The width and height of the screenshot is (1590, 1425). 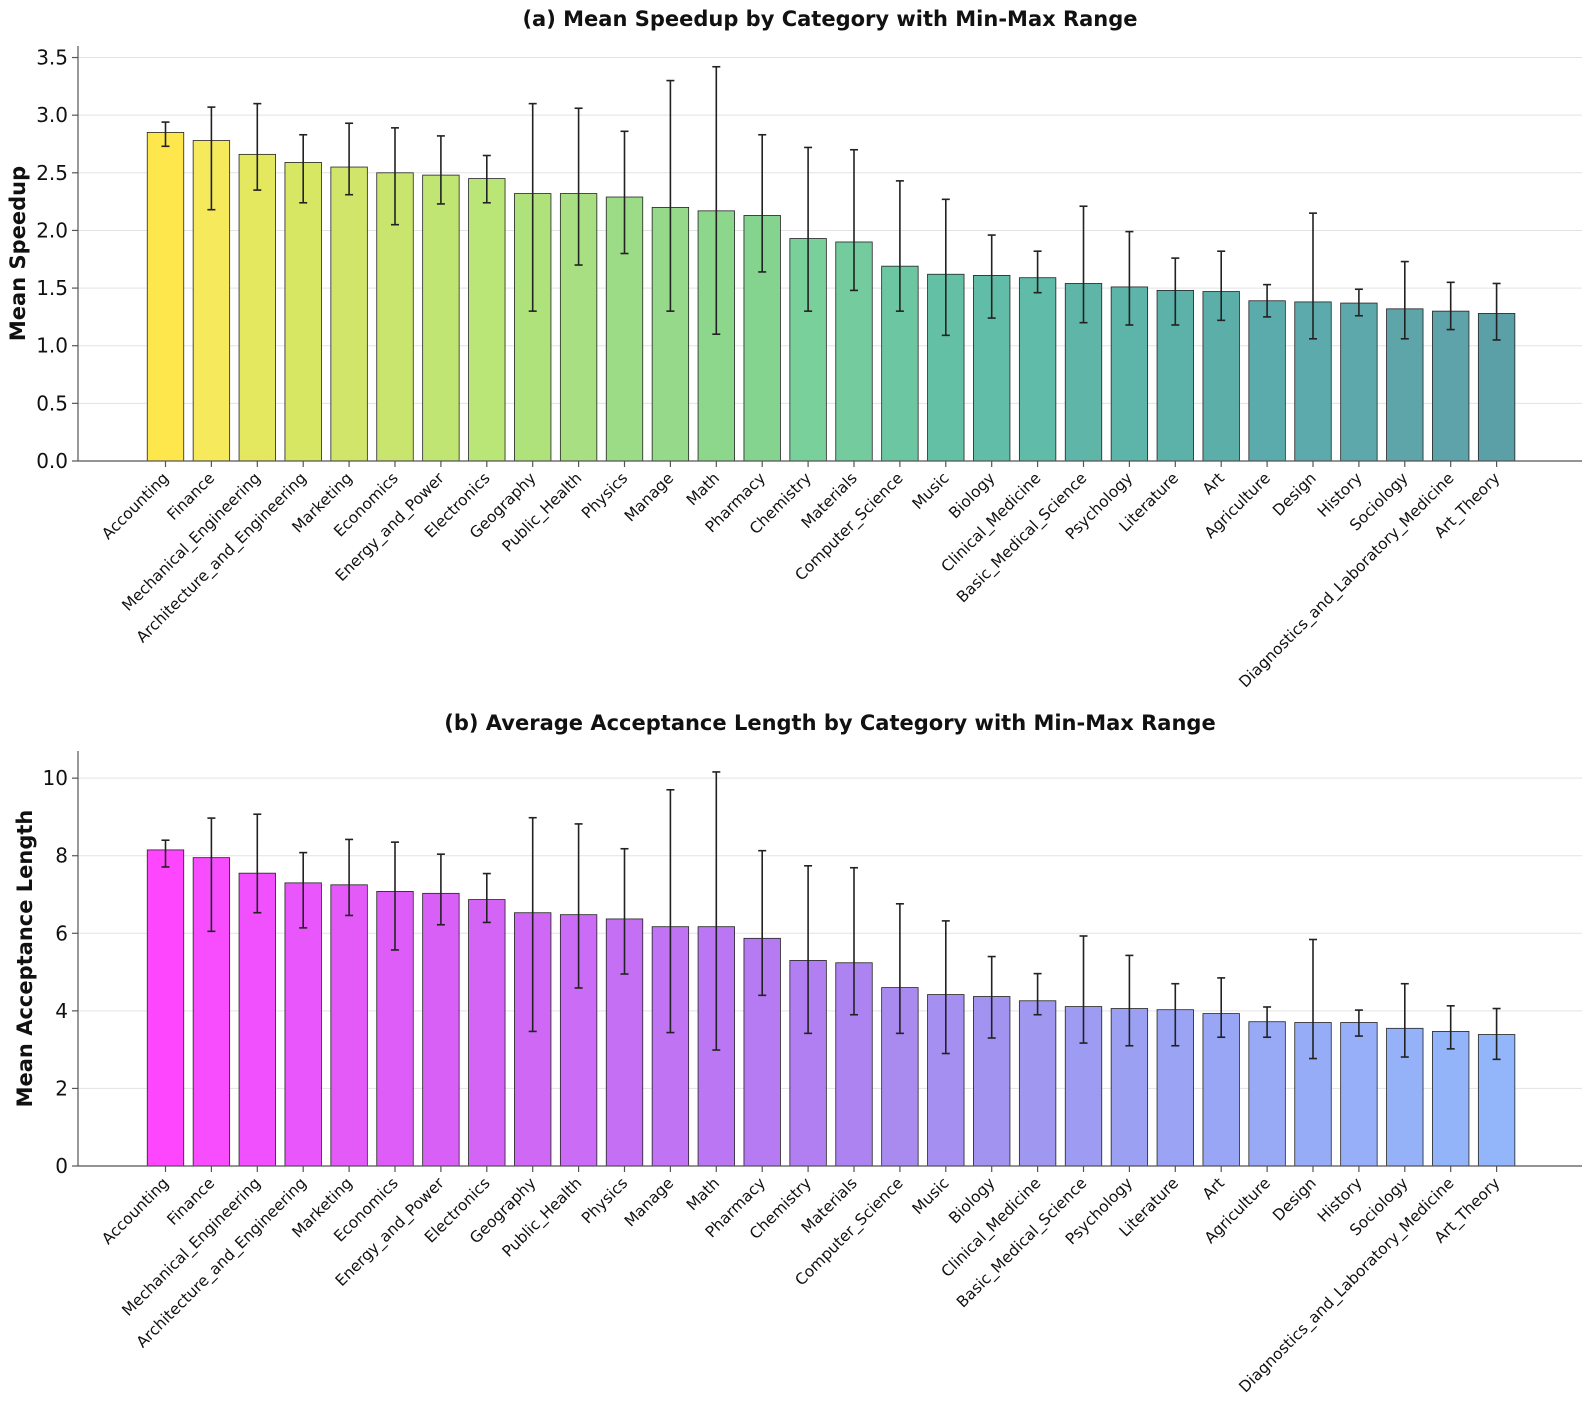 What do you see at coordinates (52, 58) in the screenshot?
I see `y-tick-label: 3.5` at bounding box center [52, 58].